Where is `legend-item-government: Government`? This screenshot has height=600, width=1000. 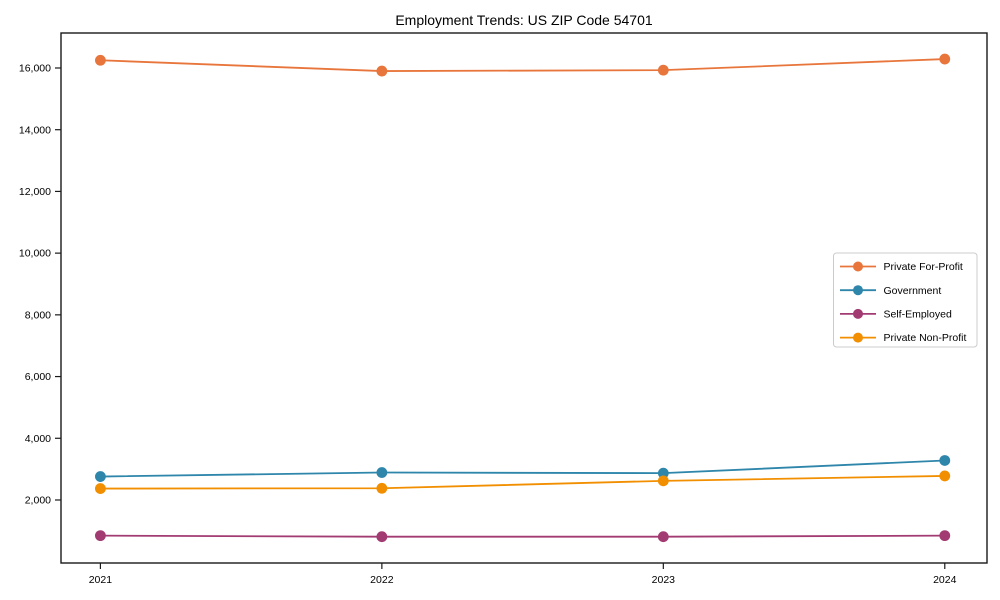 legend-item-government: Government is located at coordinates (890, 291).